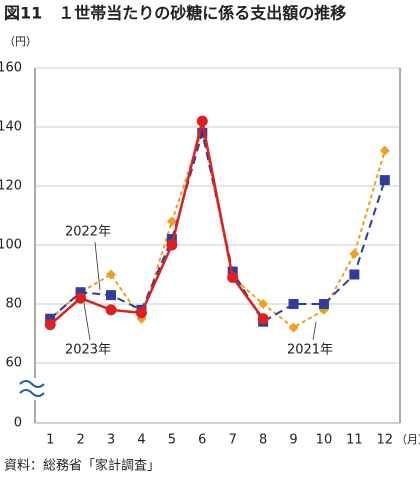  Describe the element at coordinates (141, 440) in the screenshot. I see `x-tick-label: 4` at that location.